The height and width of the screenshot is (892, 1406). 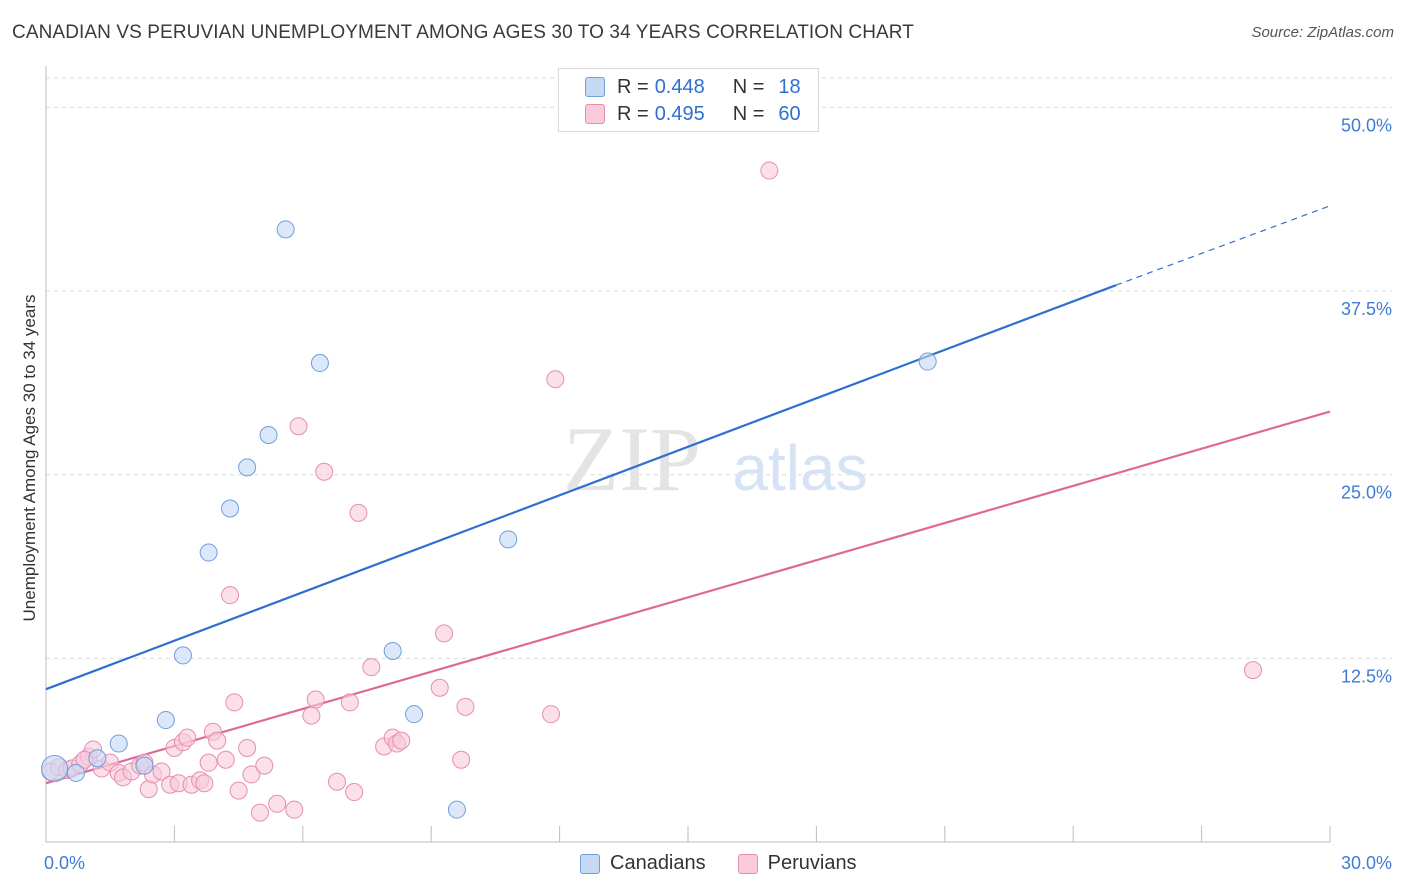 I want to click on watermark: ZIP atlas, so click(x=715, y=459).